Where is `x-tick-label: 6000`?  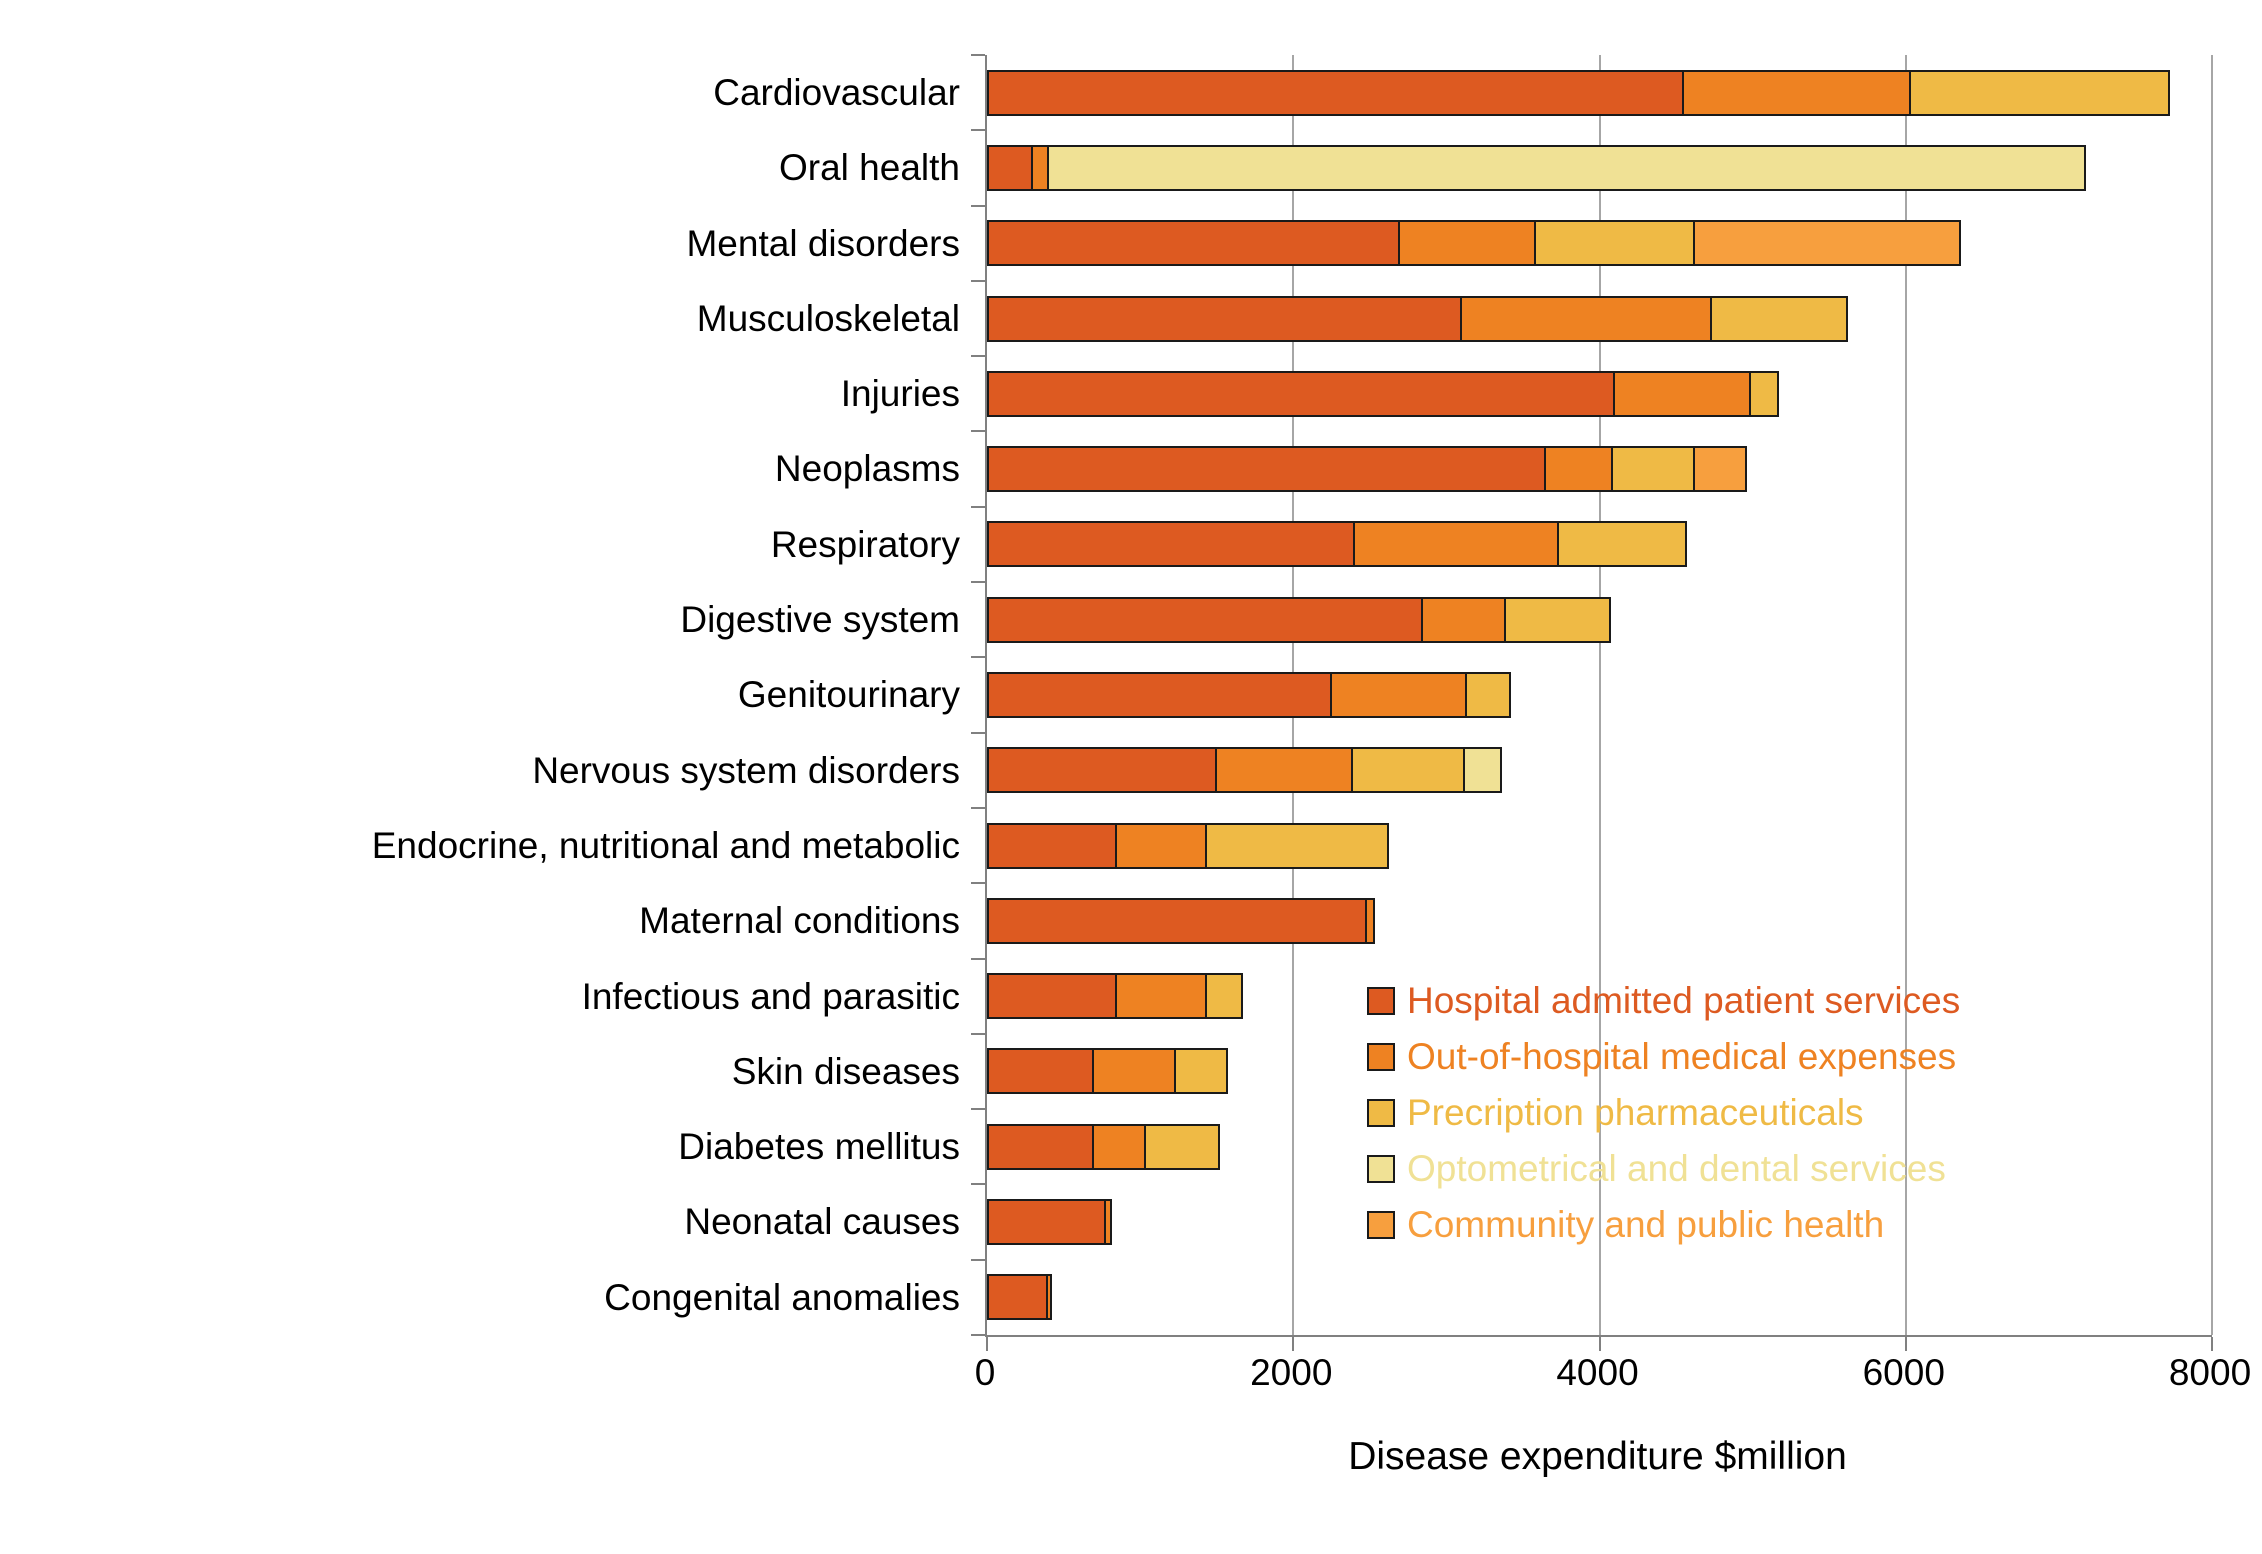
x-tick-label: 6000 is located at coordinates (1903, 1372).